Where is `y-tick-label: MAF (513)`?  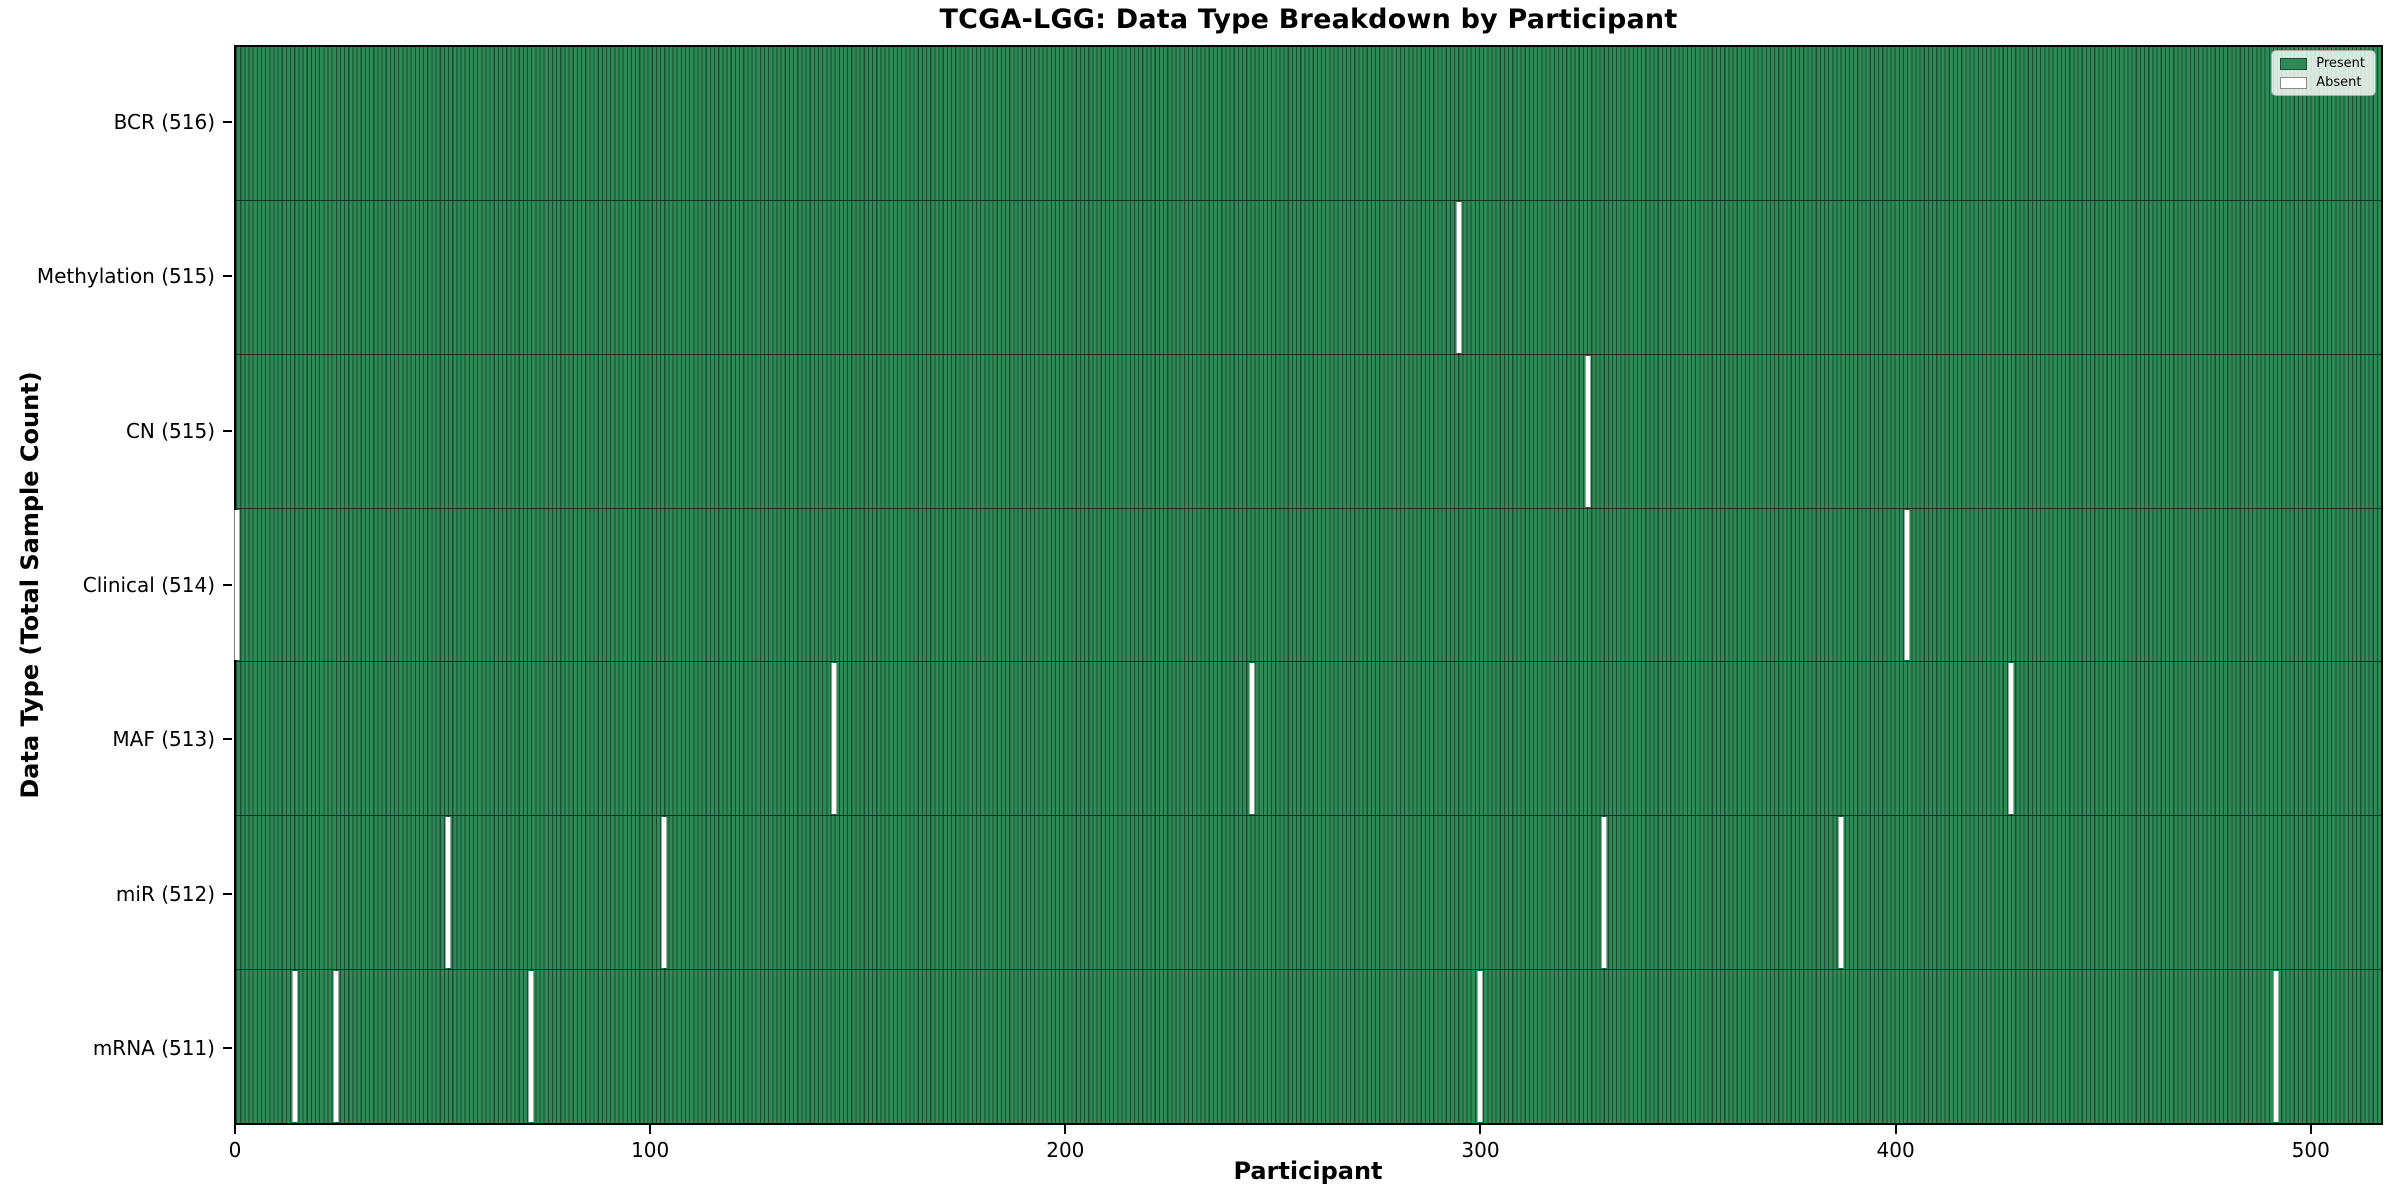 y-tick-label: MAF (513) is located at coordinates (163, 739).